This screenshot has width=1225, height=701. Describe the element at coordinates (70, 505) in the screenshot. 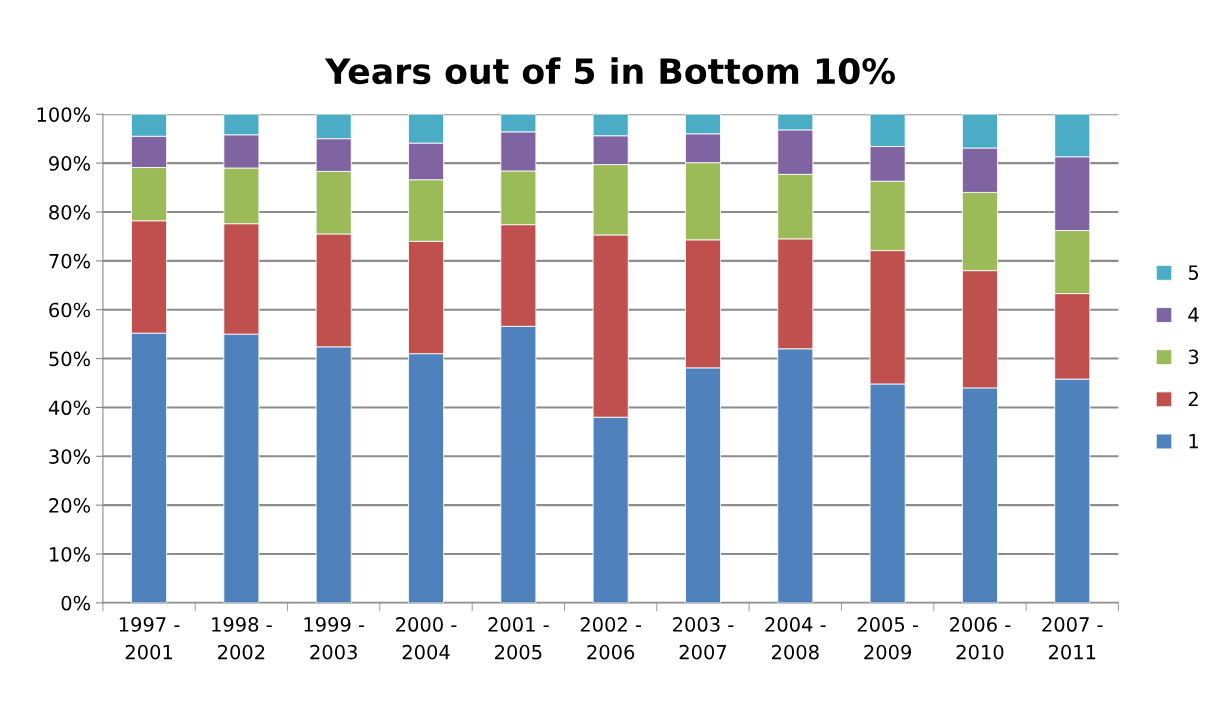

I see `y-tick-label: 20%` at that location.